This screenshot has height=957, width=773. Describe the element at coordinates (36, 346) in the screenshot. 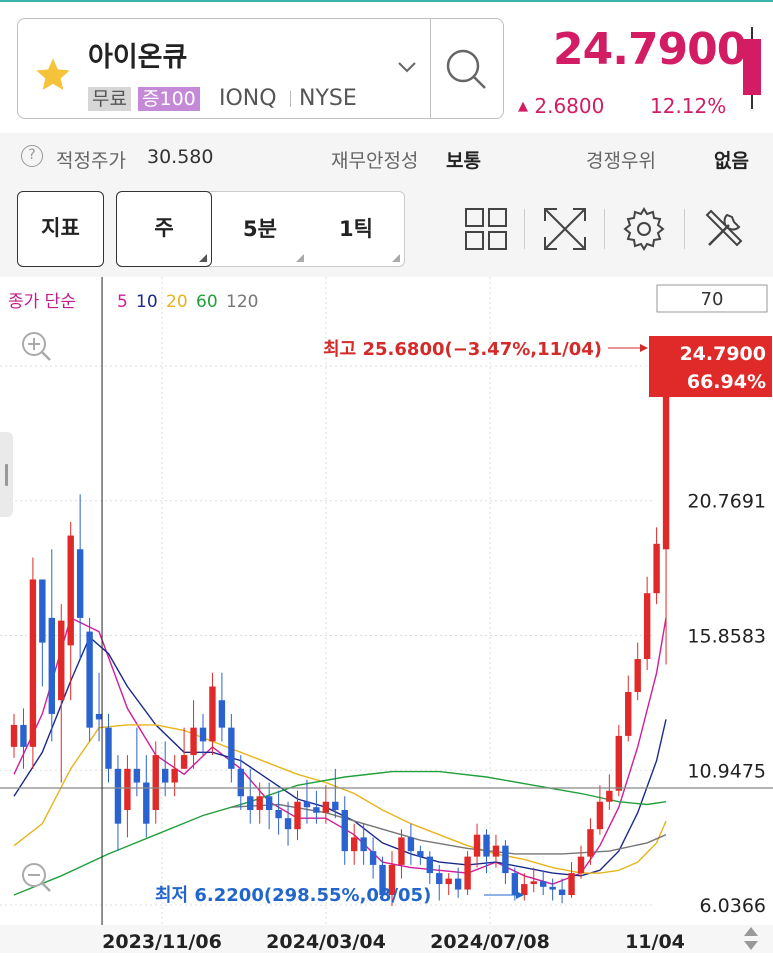

I see `zoom-in-icon` at that location.